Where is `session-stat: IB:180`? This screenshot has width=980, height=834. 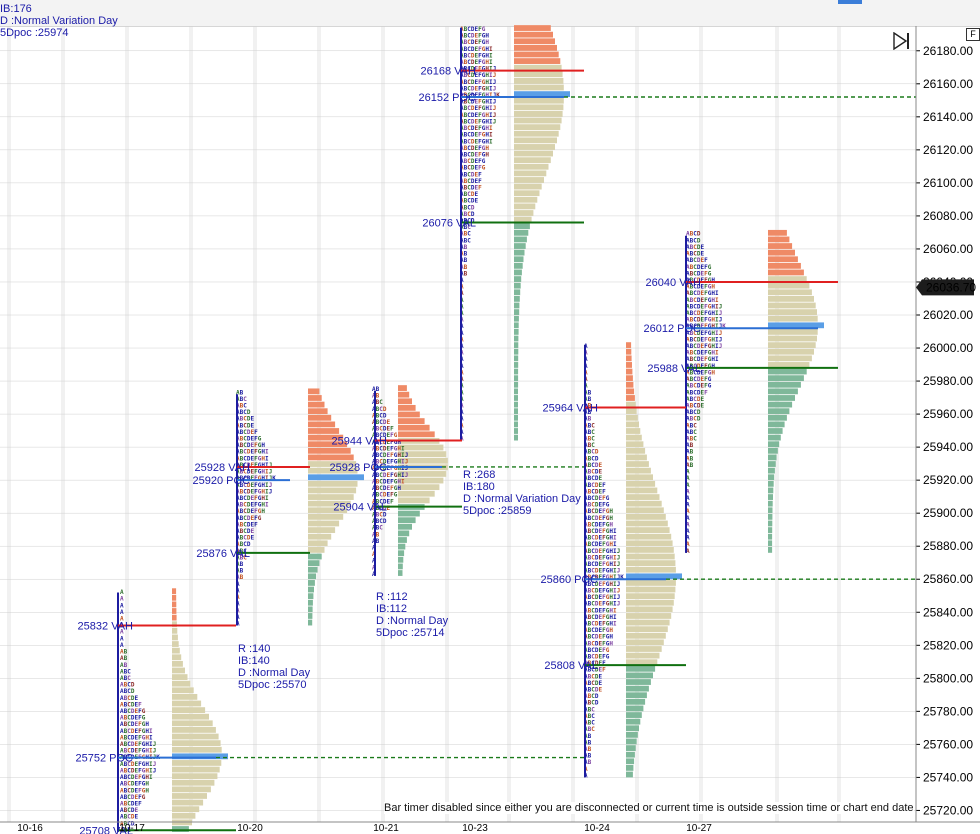
session-stat: IB:180 is located at coordinates (479, 487).